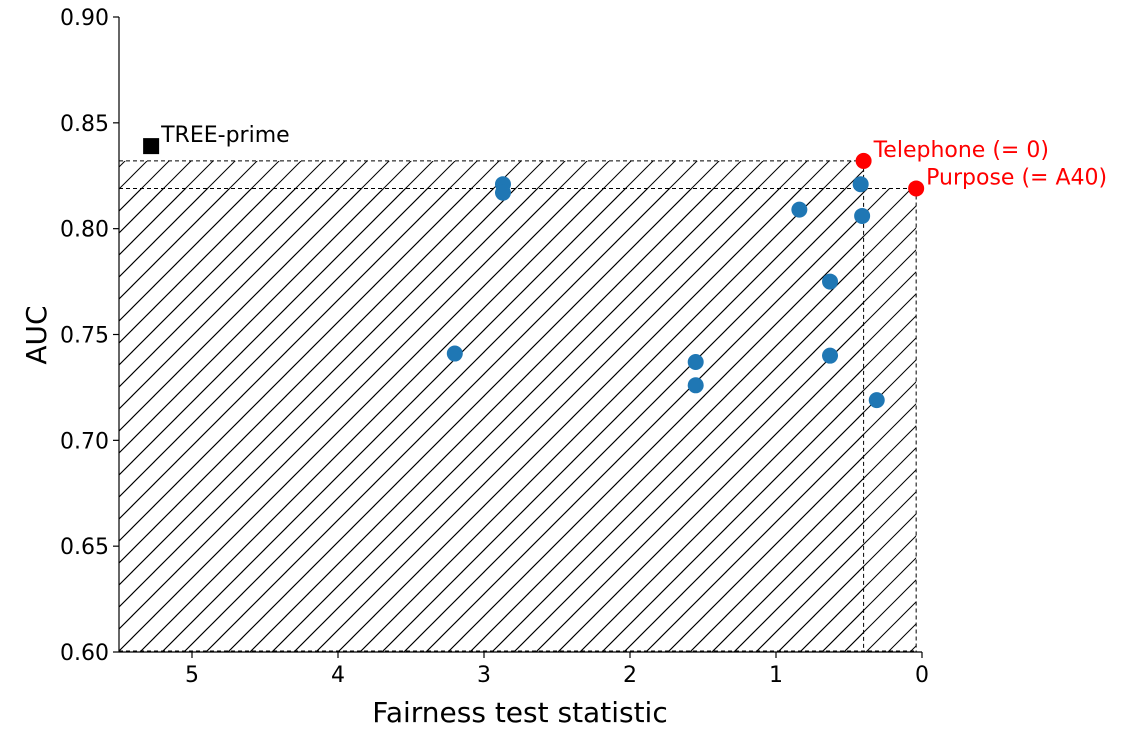  Describe the element at coordinates (151, 146) in the screenshot. I see `reference-square-marker` at that location.